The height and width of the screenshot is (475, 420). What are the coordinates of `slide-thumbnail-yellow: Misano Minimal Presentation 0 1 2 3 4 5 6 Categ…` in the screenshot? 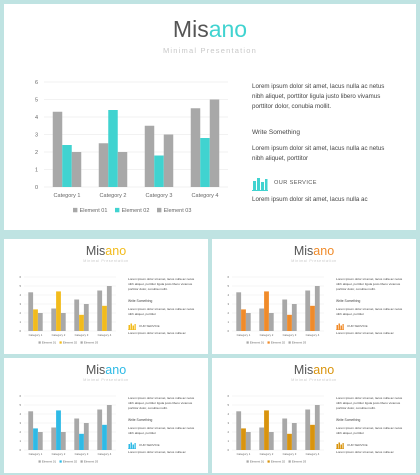 It's located at (106, 296).